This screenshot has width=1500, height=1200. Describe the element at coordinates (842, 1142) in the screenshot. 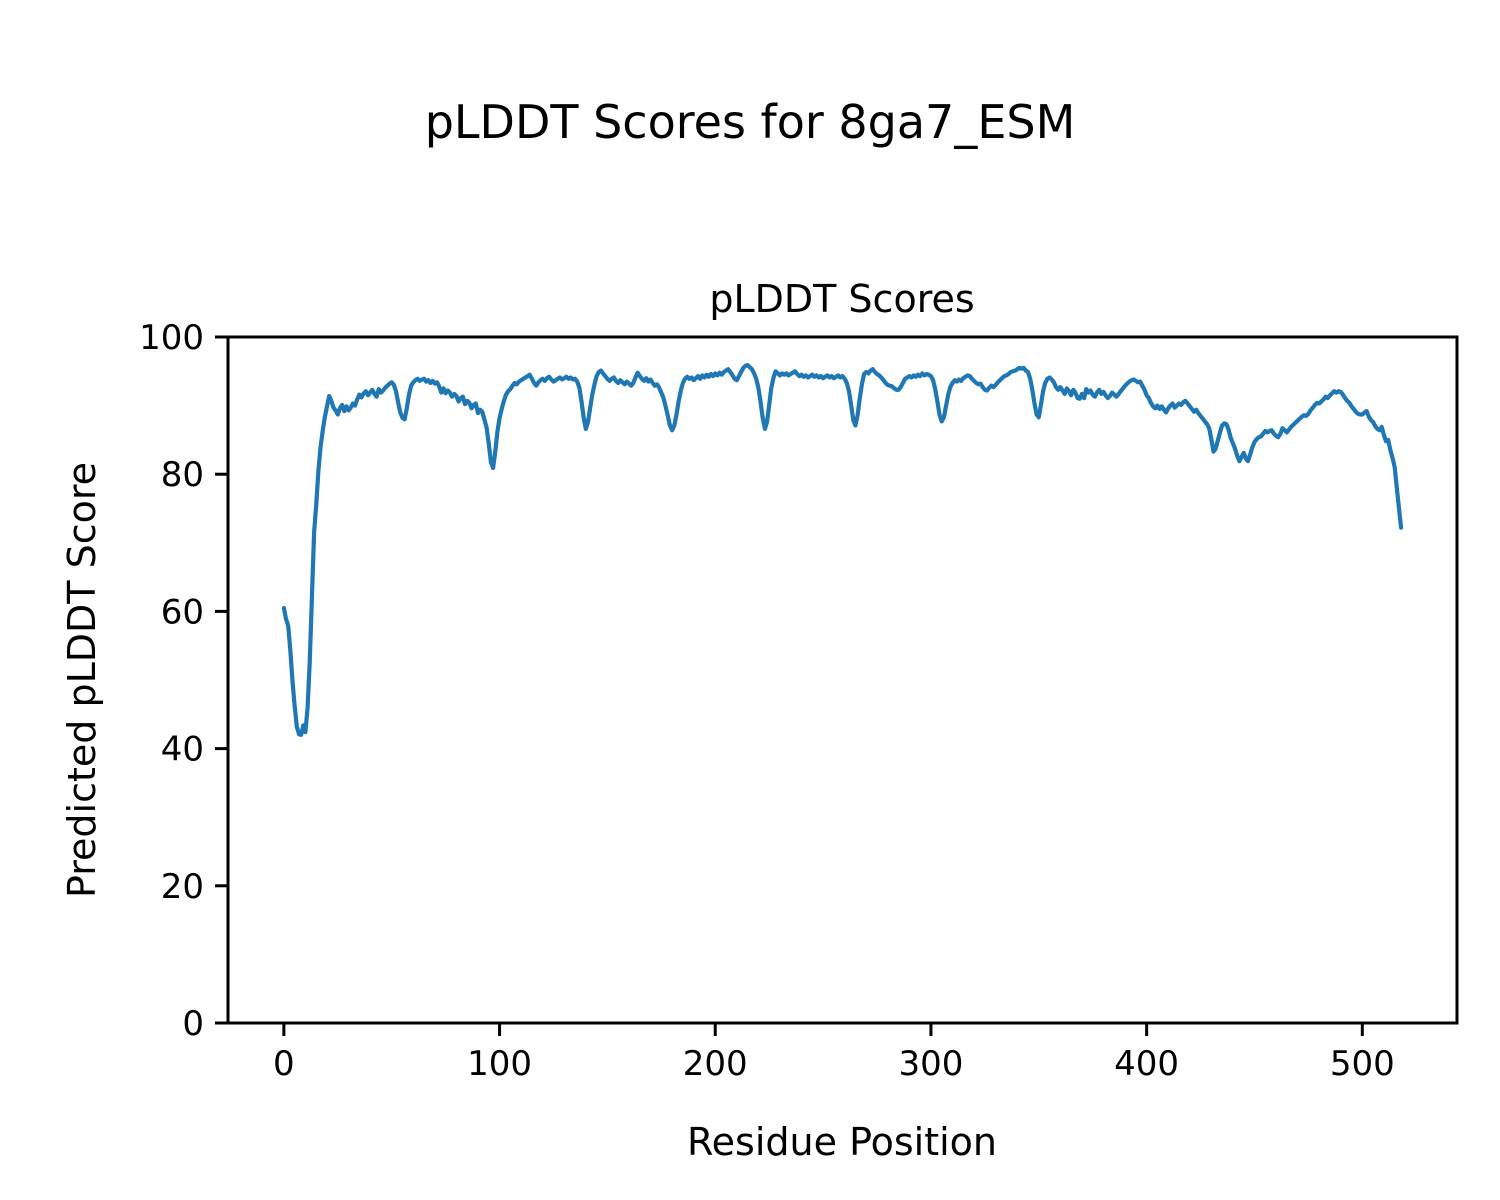

I see `x-axis-label: Residue Position` at that location.